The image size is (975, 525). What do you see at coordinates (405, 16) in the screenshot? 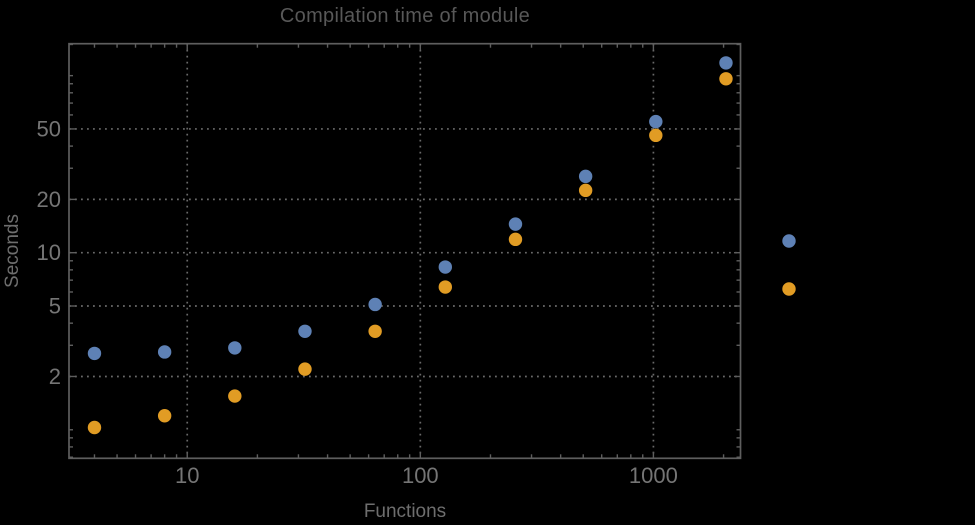
I see `plot-title: Compilation time of module` at bounding box center [405, 16].